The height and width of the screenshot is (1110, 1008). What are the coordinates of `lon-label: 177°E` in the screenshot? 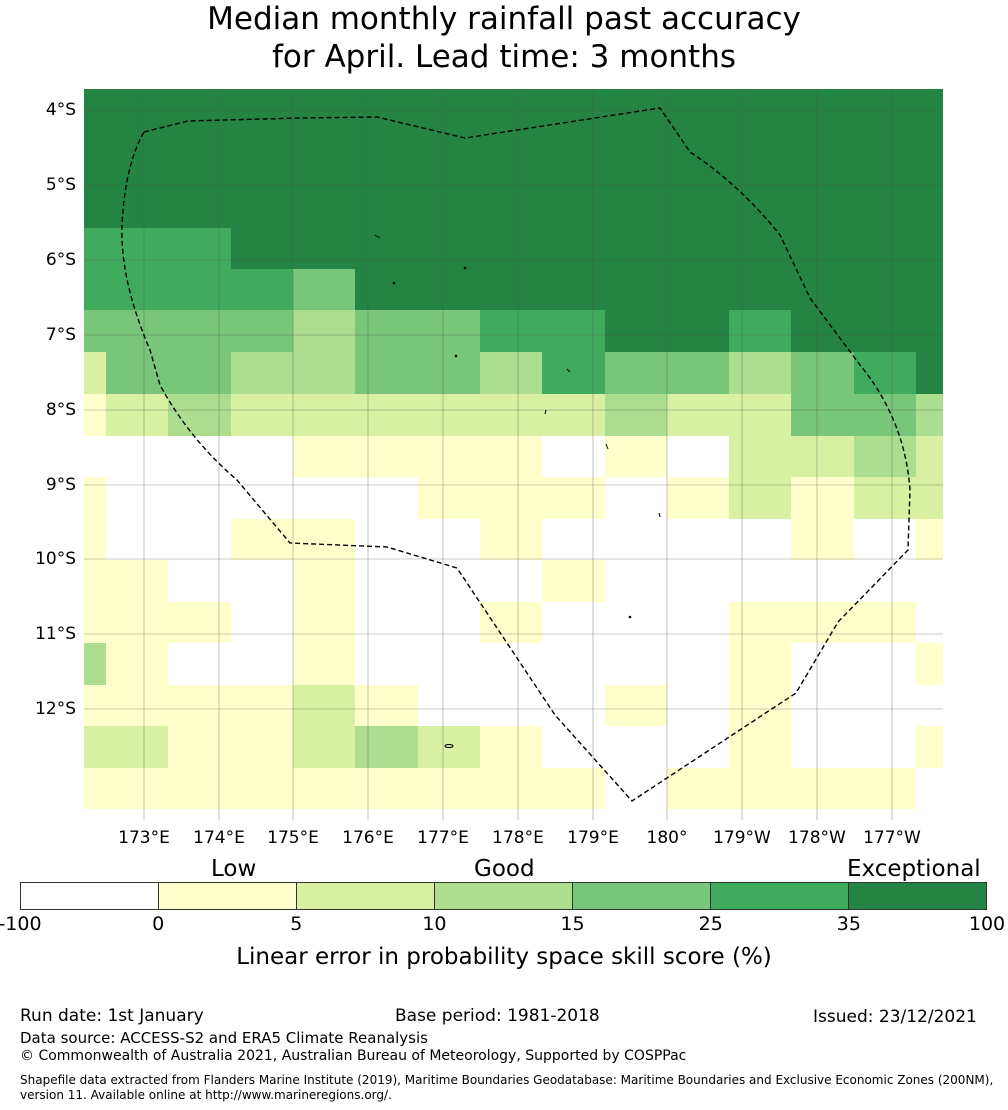 It's located at (443, 838).